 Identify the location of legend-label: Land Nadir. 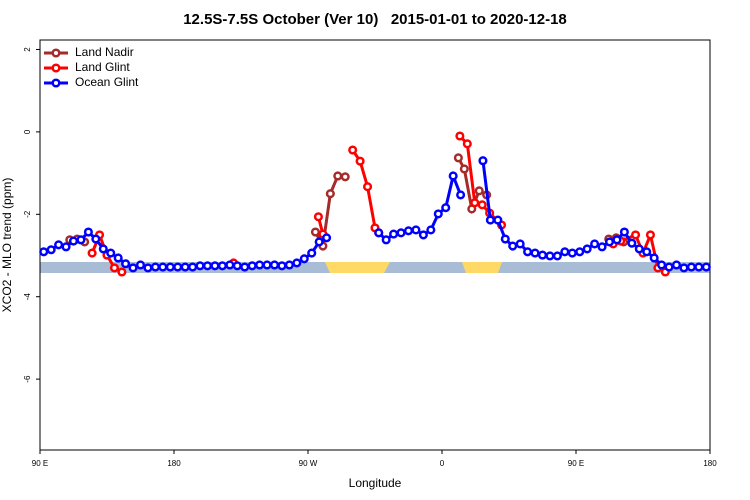
(104, 52).